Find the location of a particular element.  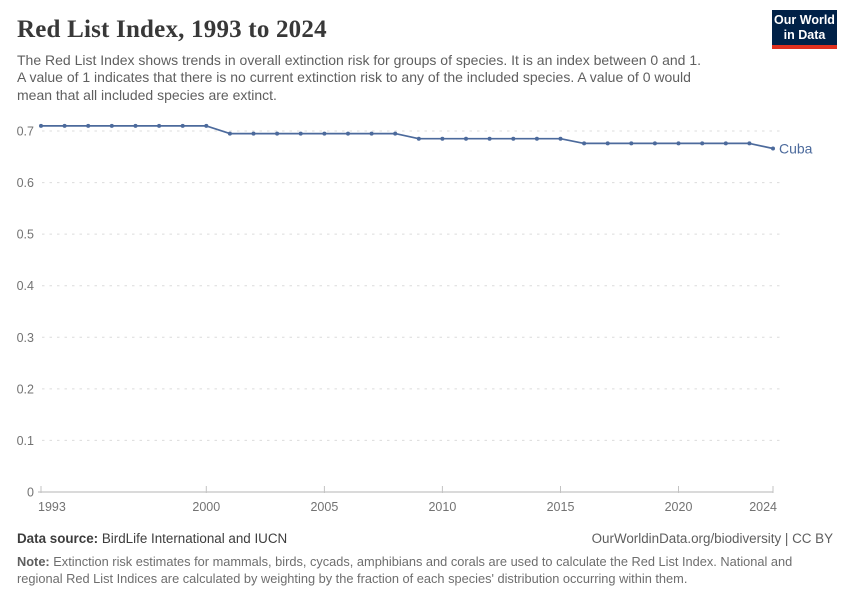

y-axis-tick-label: 0.1 is located at coordinates (25, 441).